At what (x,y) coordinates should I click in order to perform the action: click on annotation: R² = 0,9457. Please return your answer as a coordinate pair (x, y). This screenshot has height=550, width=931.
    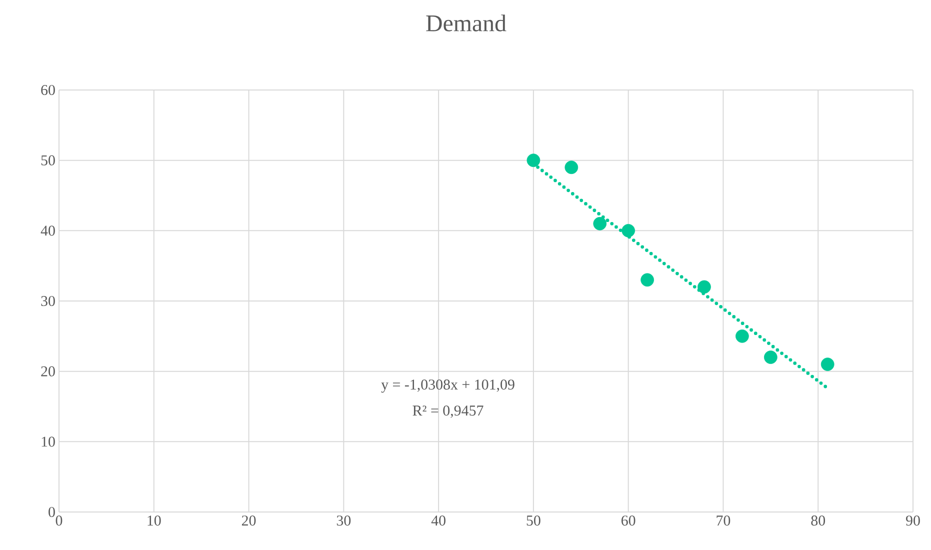
    Looking at the image, I should click on (448, 412).